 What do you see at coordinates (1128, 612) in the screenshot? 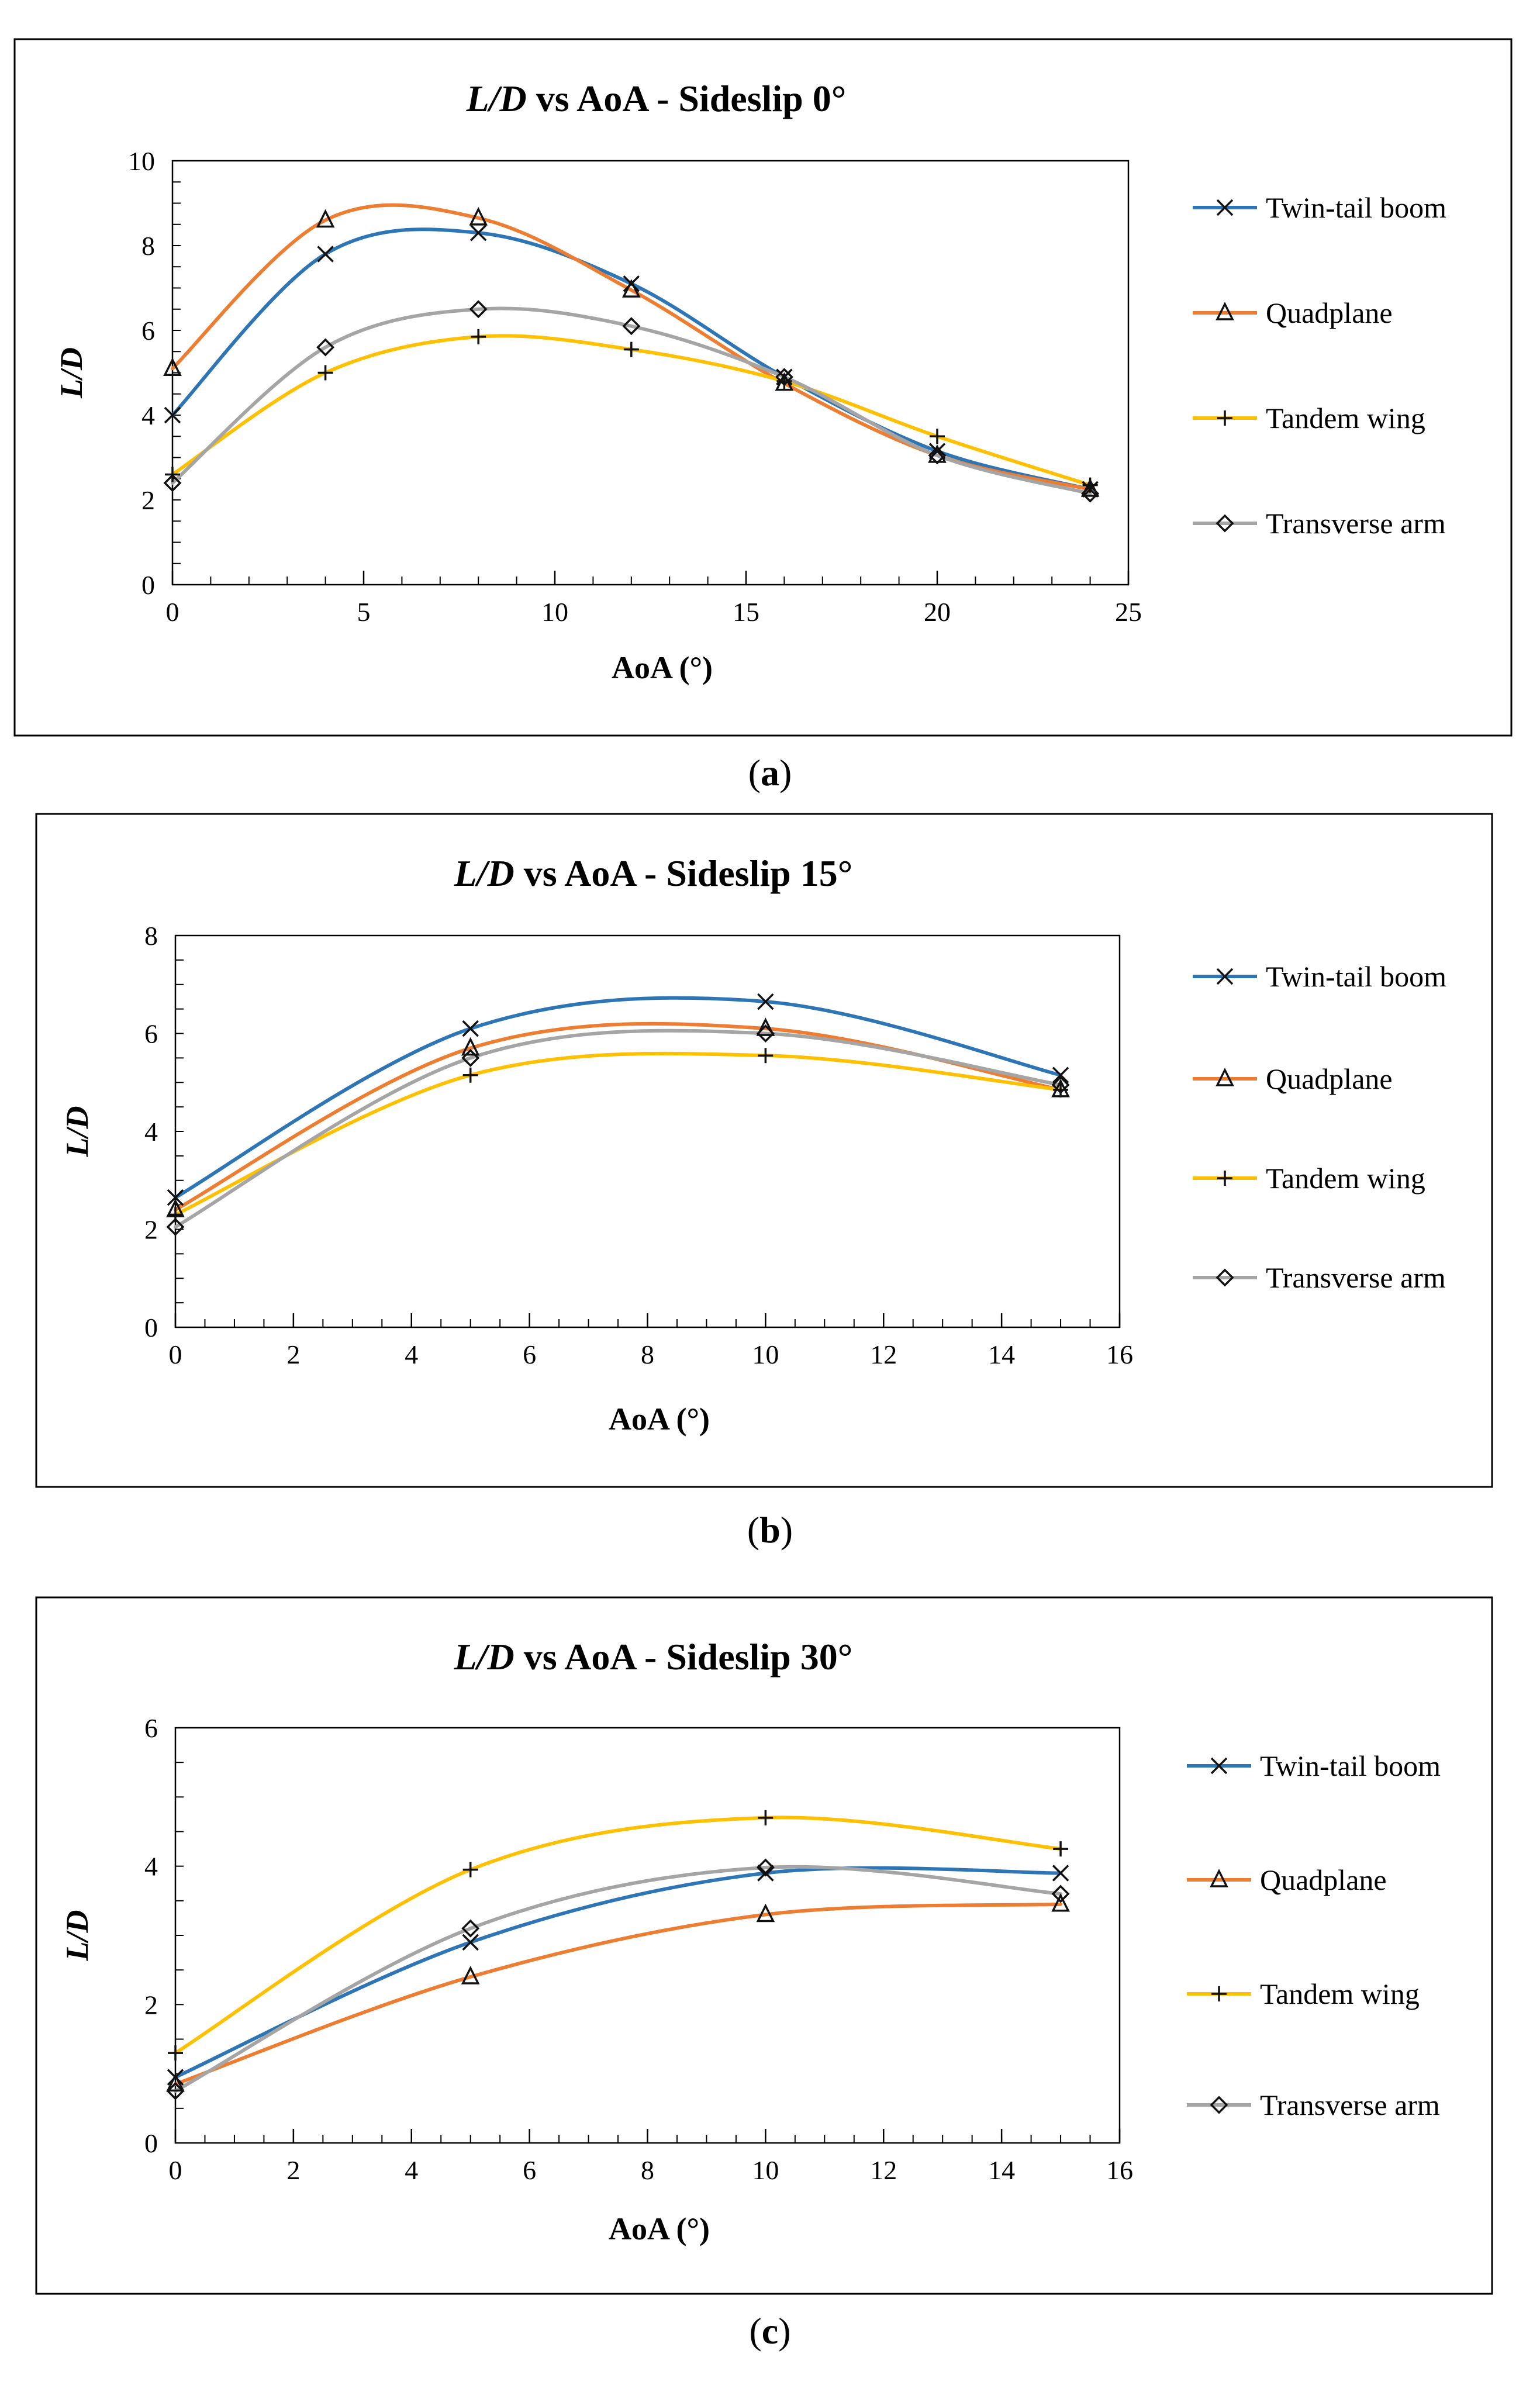
I see `x-tick-label: 25` at bounding box center [1128, 612].